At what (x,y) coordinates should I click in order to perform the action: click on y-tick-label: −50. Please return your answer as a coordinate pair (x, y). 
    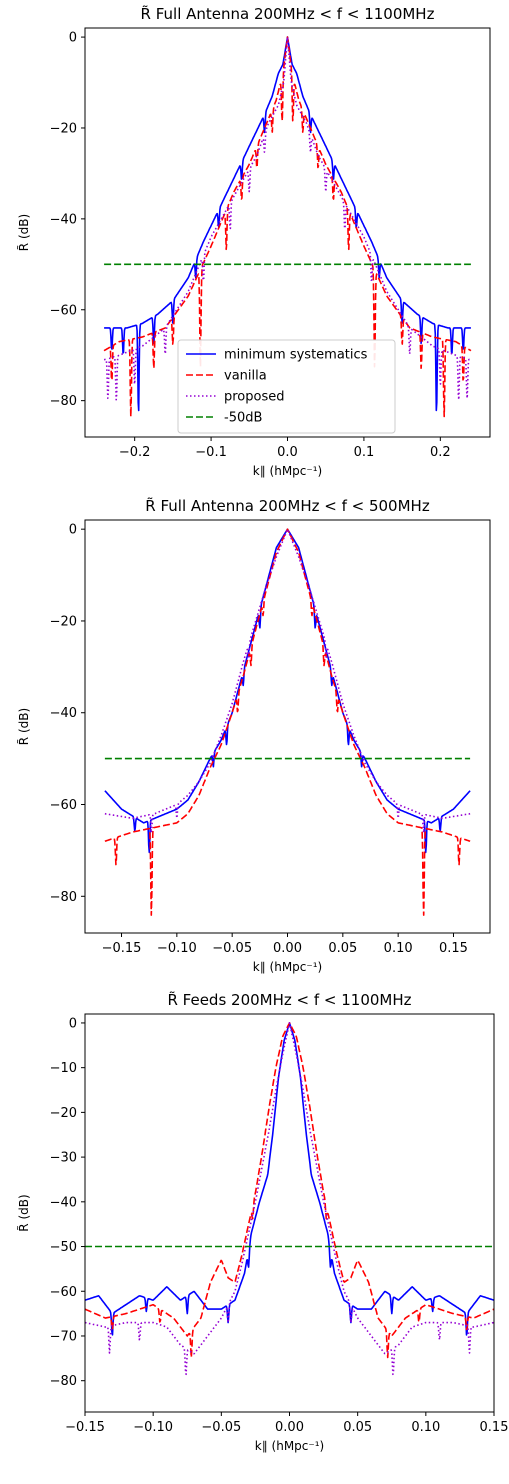
    Looking at the image, I should click on (63, 1247).